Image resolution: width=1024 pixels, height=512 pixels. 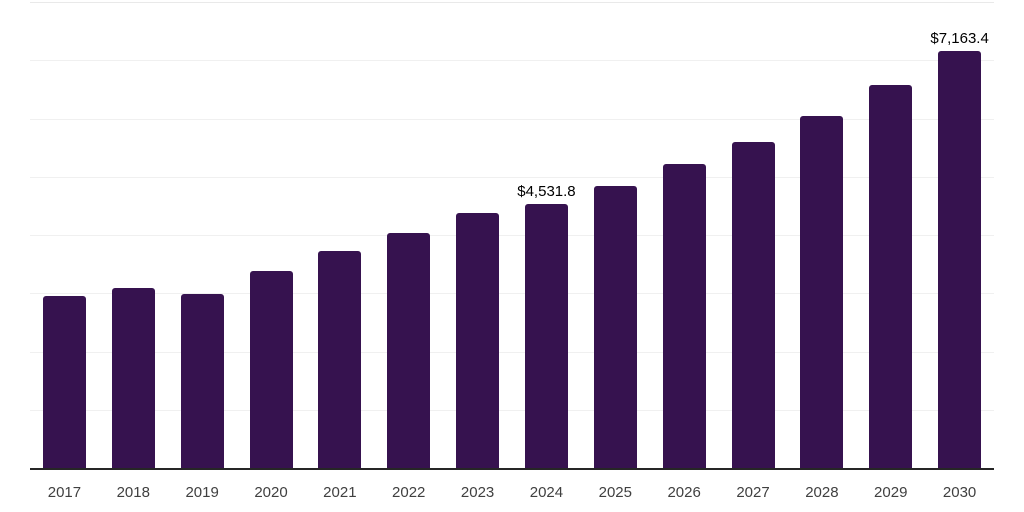 I want to click on bar-group-2018, so click(x=133, y=235).